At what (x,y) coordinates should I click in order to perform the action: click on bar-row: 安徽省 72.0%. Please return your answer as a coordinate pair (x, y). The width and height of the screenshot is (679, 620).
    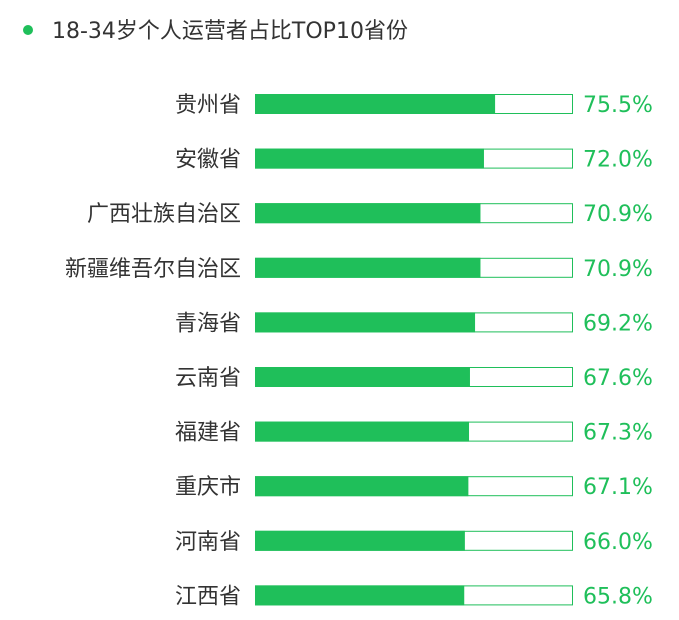
    Looking at the image, I should click on (414, 160).